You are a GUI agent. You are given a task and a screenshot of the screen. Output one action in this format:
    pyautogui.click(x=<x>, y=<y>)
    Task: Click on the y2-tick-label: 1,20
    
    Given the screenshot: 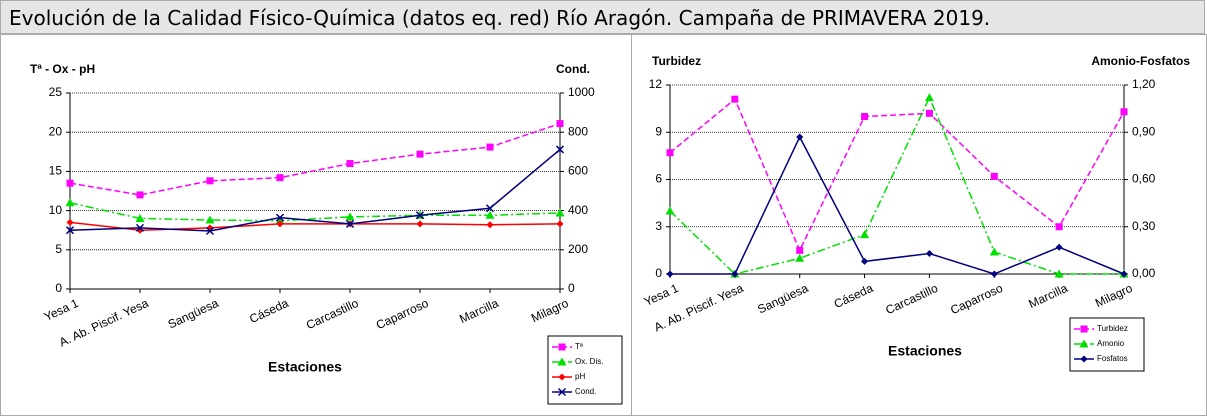 What is the action you would take?
    pyautogui.click(x=1144, y=84)
    